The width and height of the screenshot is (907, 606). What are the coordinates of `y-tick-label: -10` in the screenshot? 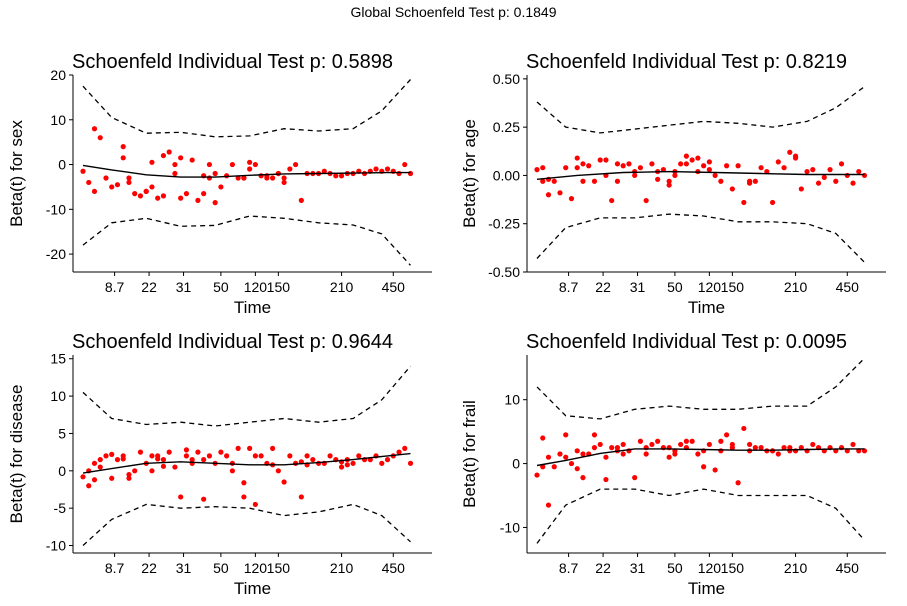 It's located at (510, 527).